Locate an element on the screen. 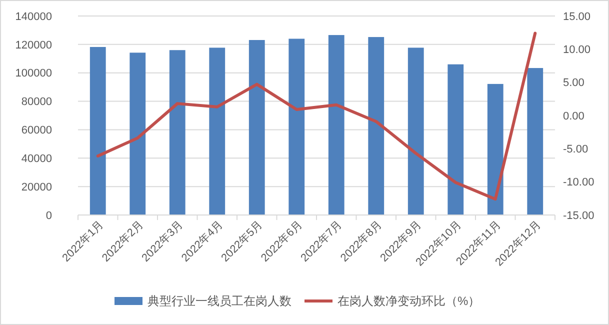 This screenshot has width=609, height=325. legend-label: 典型行业一线员工在岗人数 is located at coordinates (220, 301).